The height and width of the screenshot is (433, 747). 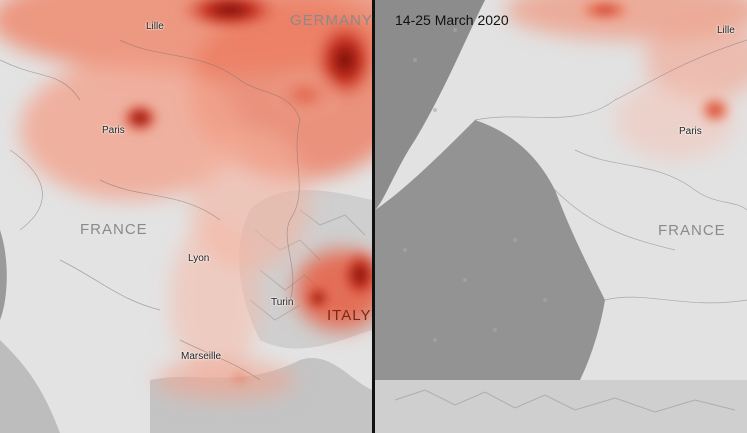 What do you see at coordinates (30, 386) in the screenshot?
I see `left-sea-west` at bounding box center [30, 386].